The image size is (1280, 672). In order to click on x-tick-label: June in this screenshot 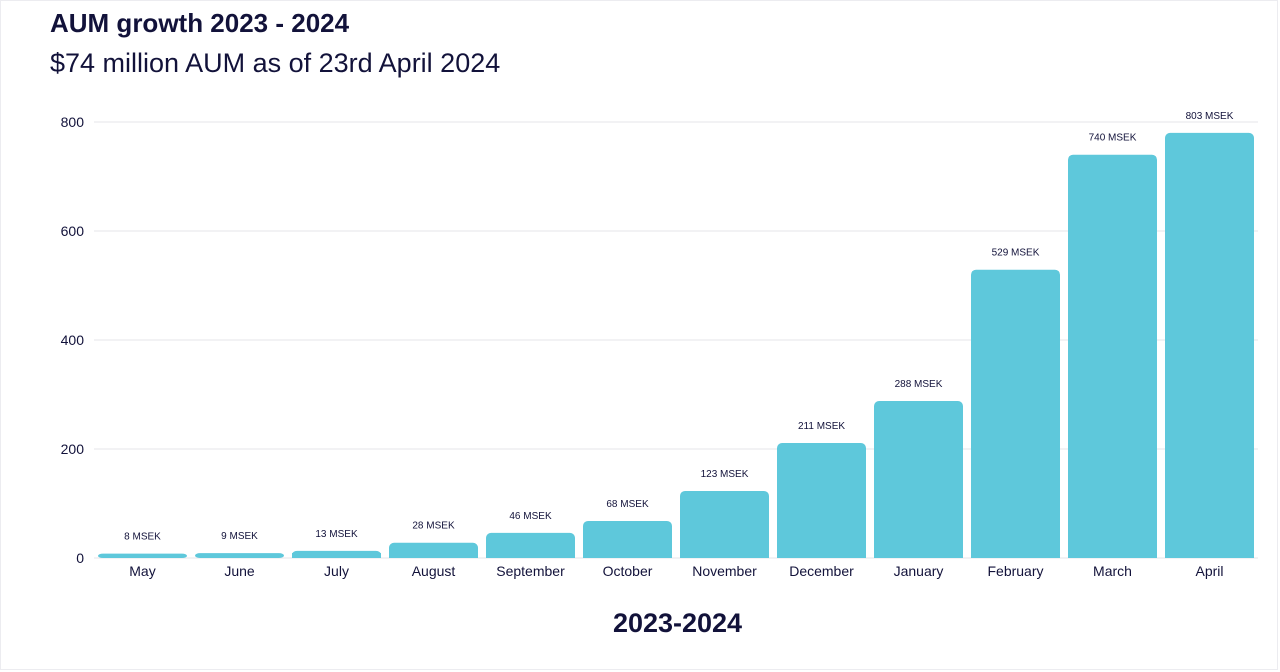, I will do `click(239, 571)`.